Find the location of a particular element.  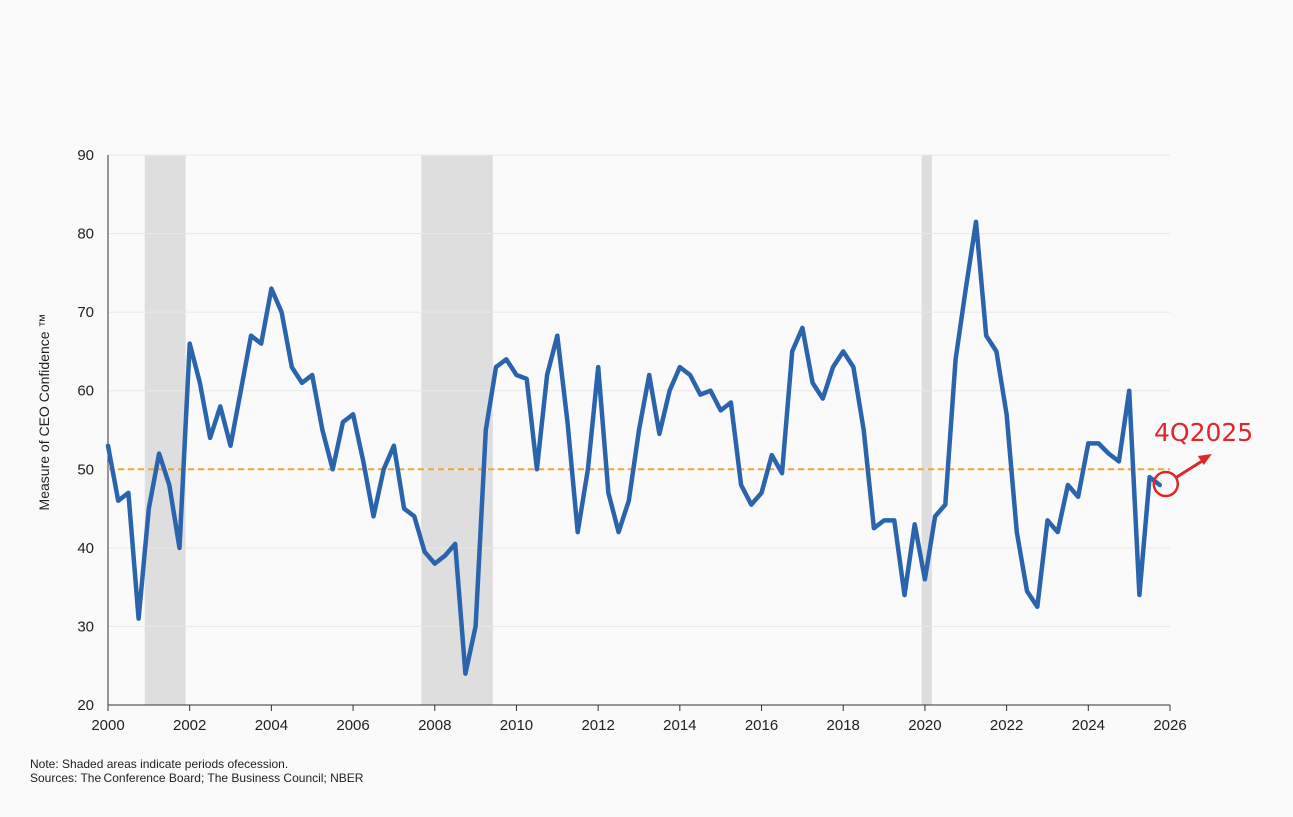

y-tick-label: 50 is located at coordinates (85, 469).